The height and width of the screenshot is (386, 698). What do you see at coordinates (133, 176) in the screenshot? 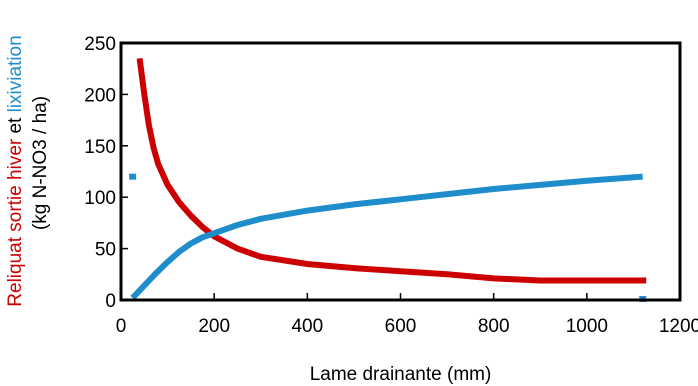
I see `series-2-end-marker` at bounding box center [133, 176].